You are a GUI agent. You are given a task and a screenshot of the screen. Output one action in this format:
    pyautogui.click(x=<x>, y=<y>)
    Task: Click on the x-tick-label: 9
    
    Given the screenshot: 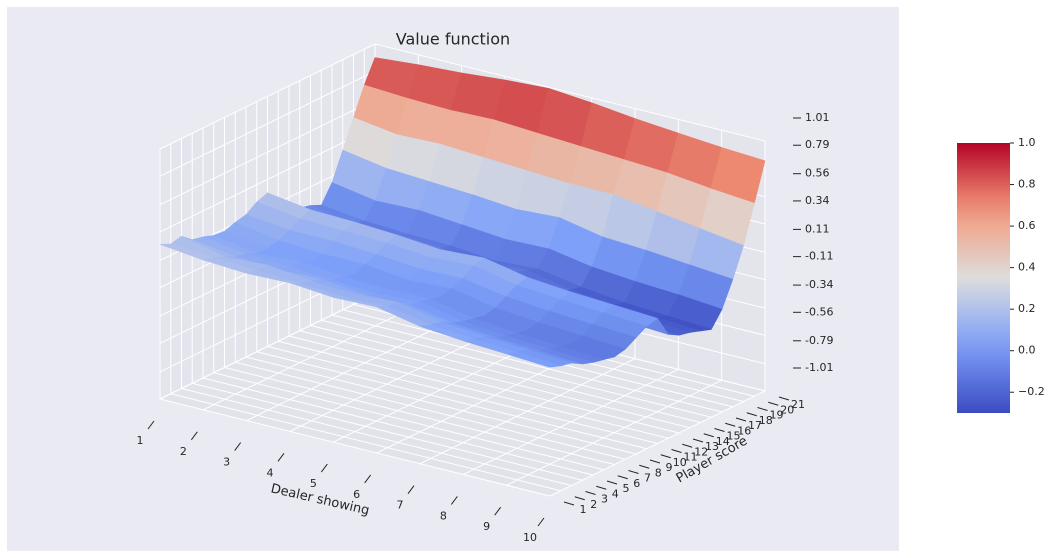 What is the action you would take?
    pyautogui.click(x=486, y=526)
    